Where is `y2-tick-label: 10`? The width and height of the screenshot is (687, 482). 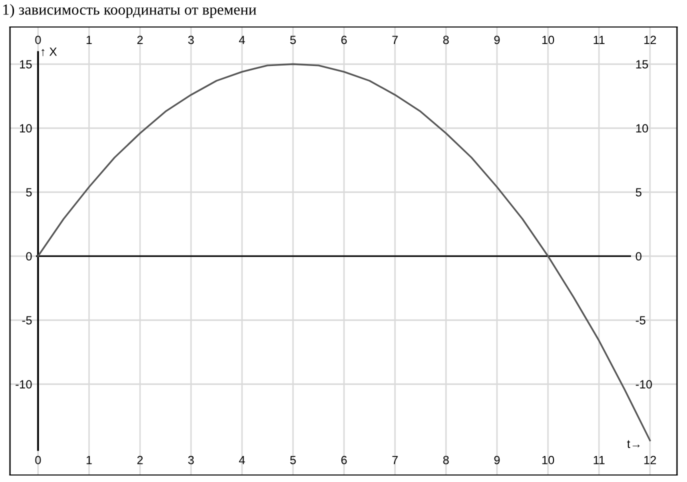
y2-tick-label: 10 is located at coordinates (642, 128).